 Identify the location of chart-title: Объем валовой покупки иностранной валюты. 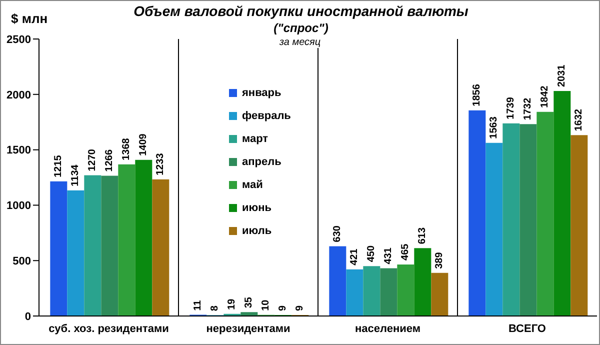
(301, 11).